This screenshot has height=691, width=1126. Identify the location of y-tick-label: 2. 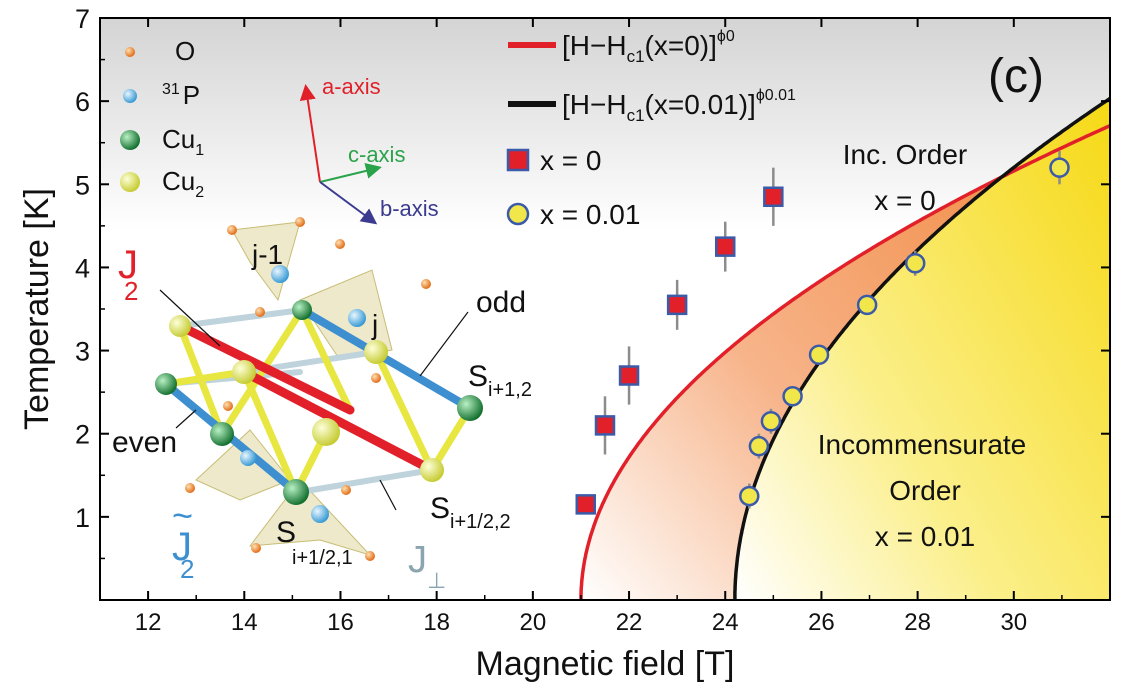
(82, 435).